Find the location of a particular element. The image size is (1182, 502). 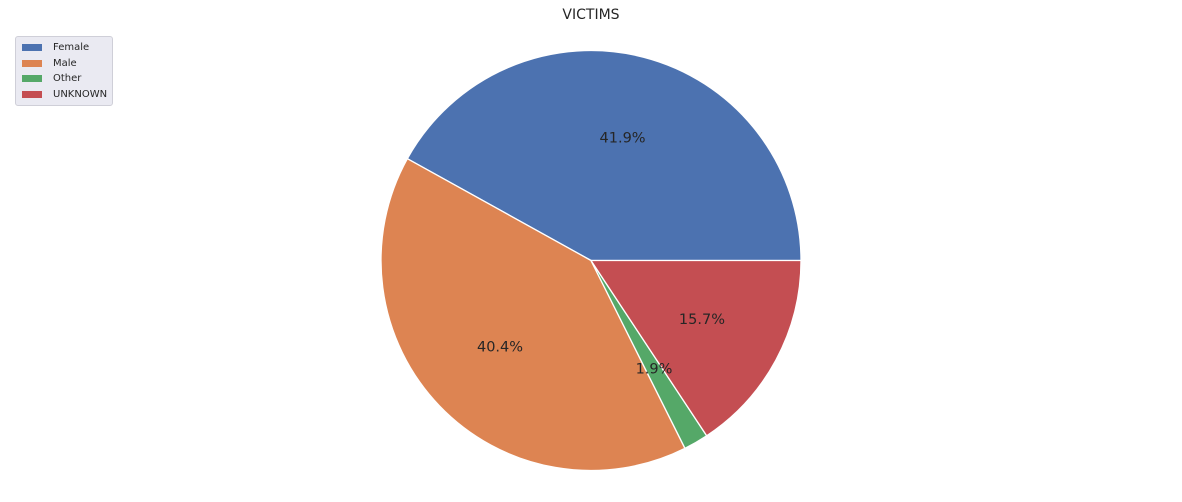

legend-label-unknown: UNKNOWN is located at coordinates (80, 94).